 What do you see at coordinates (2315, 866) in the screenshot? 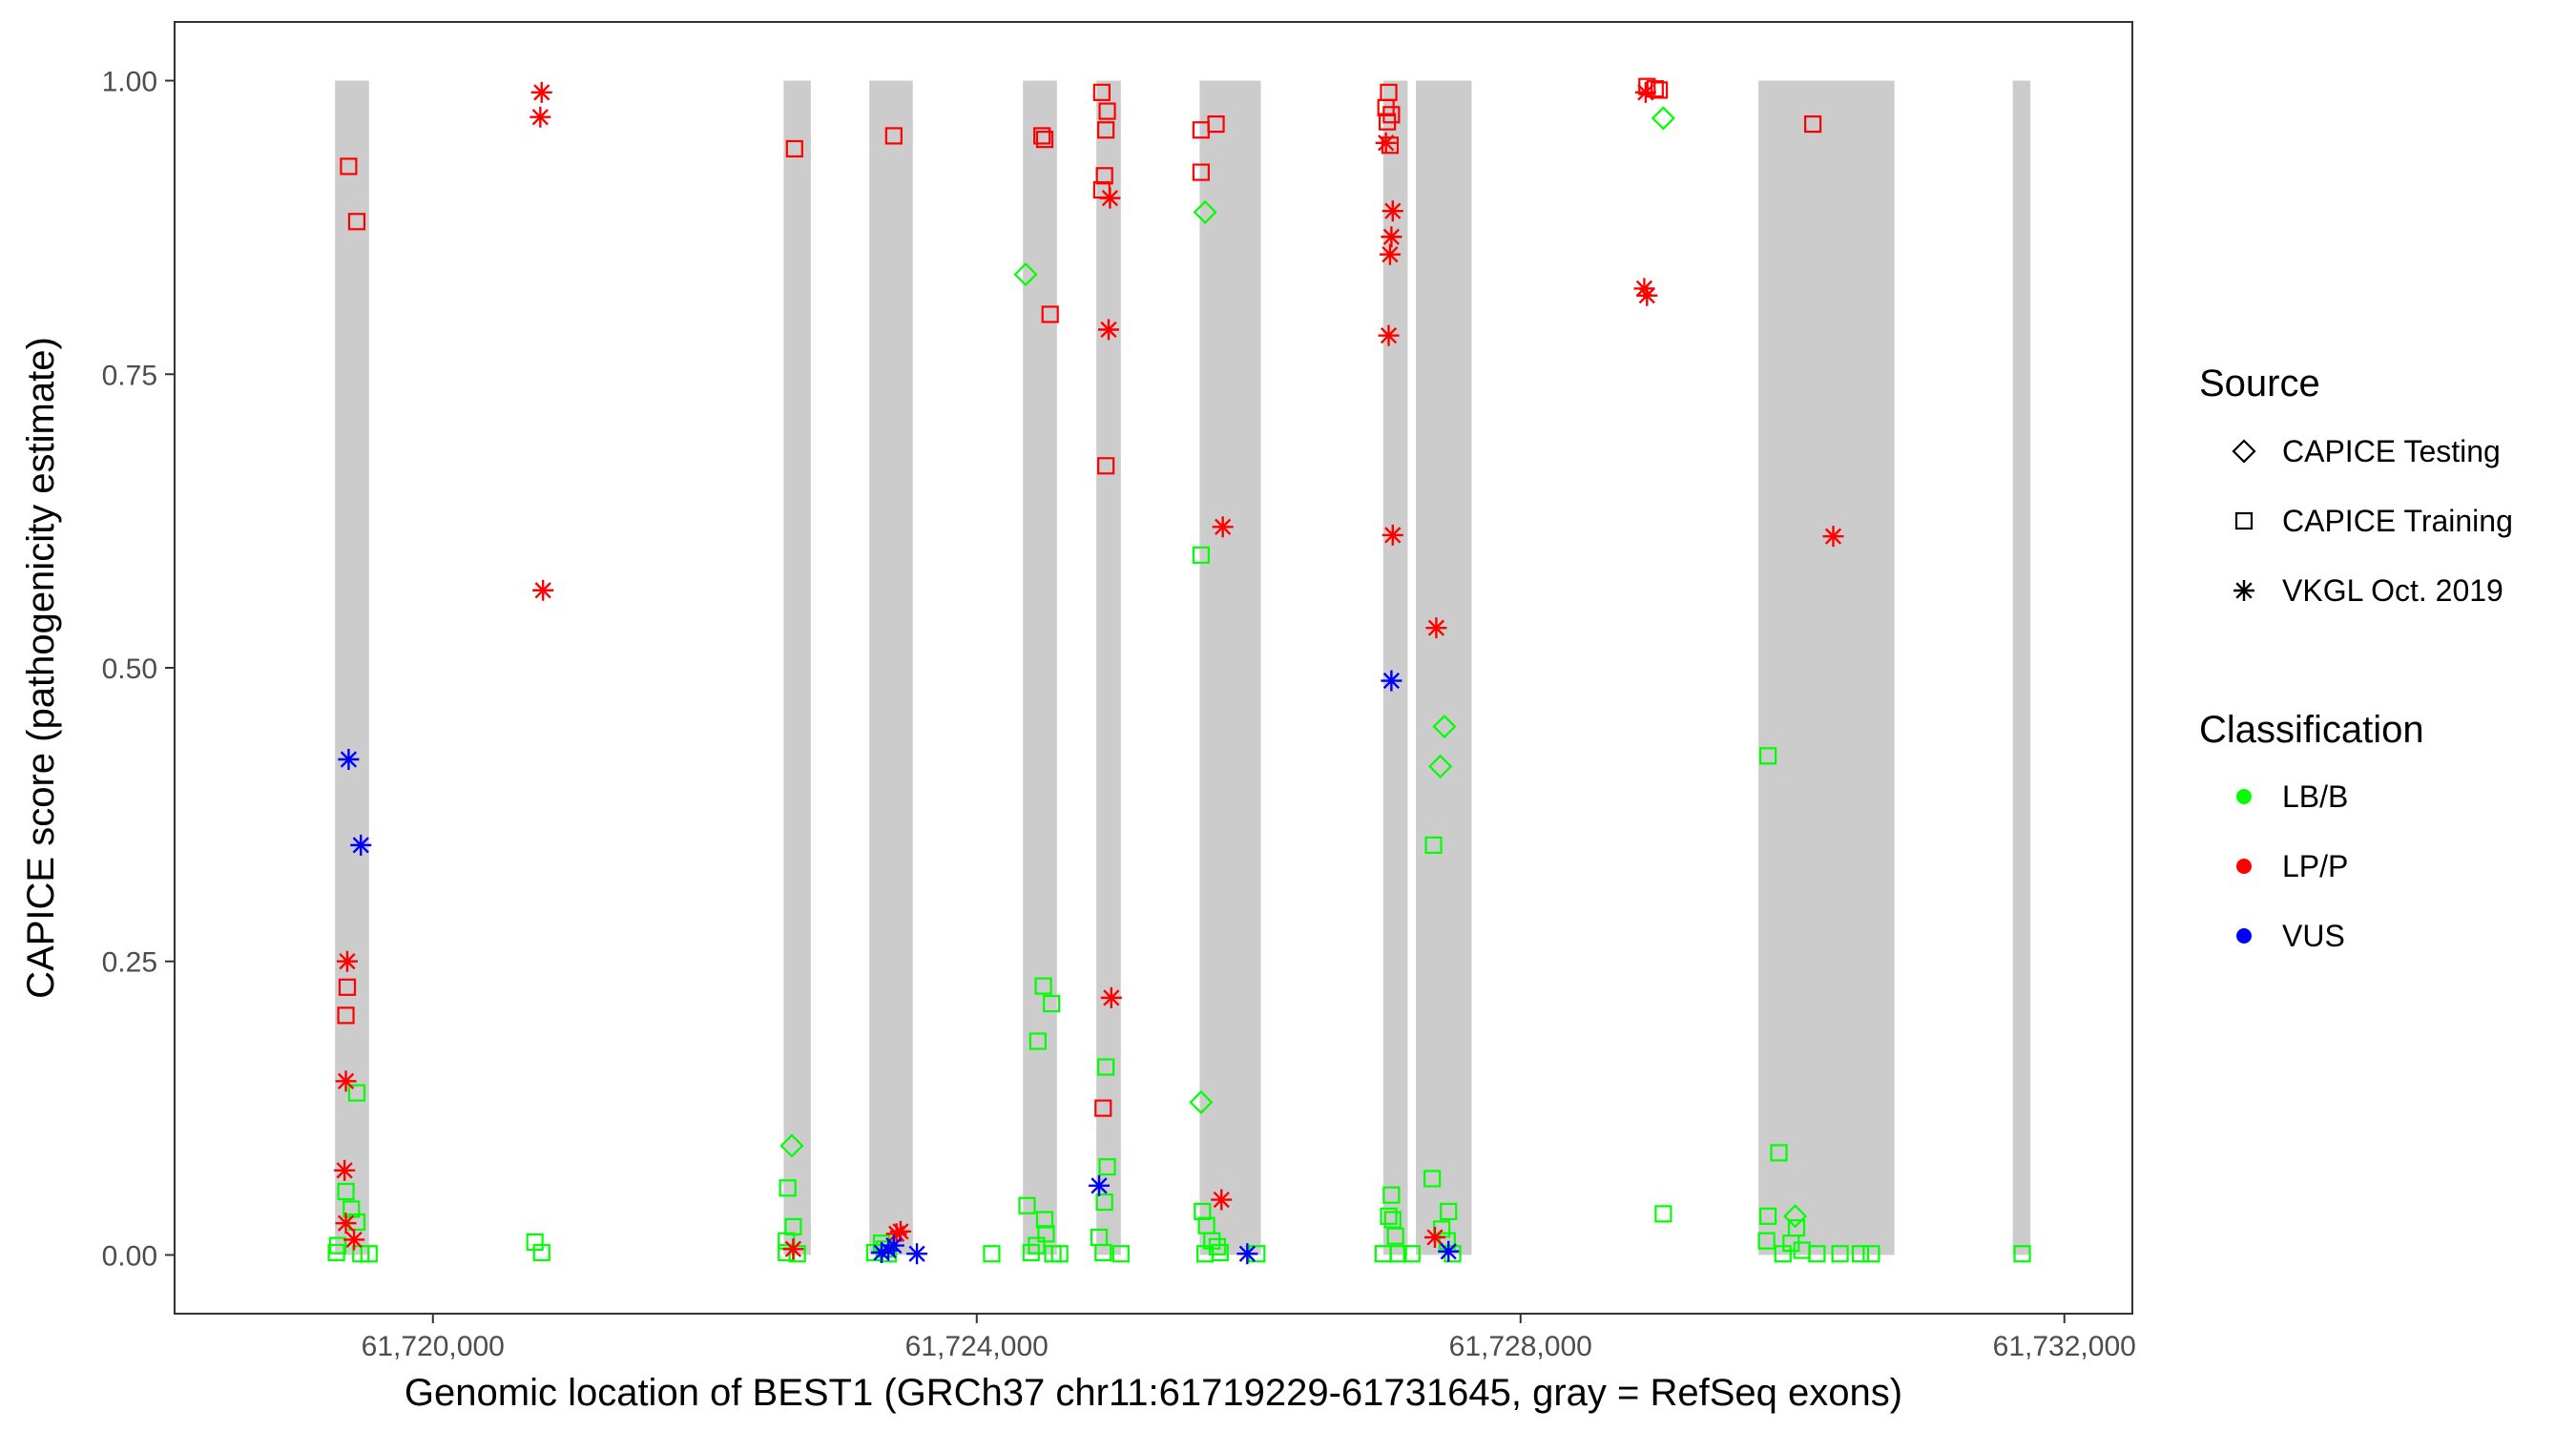
I see `legend-class-label: LP/P` at bounding box center [2315, 866].